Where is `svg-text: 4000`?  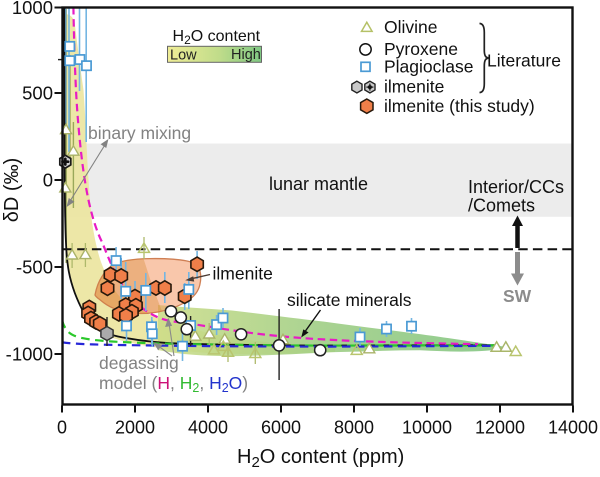
svg-text: 4000 is located at coordinates (208, 428).